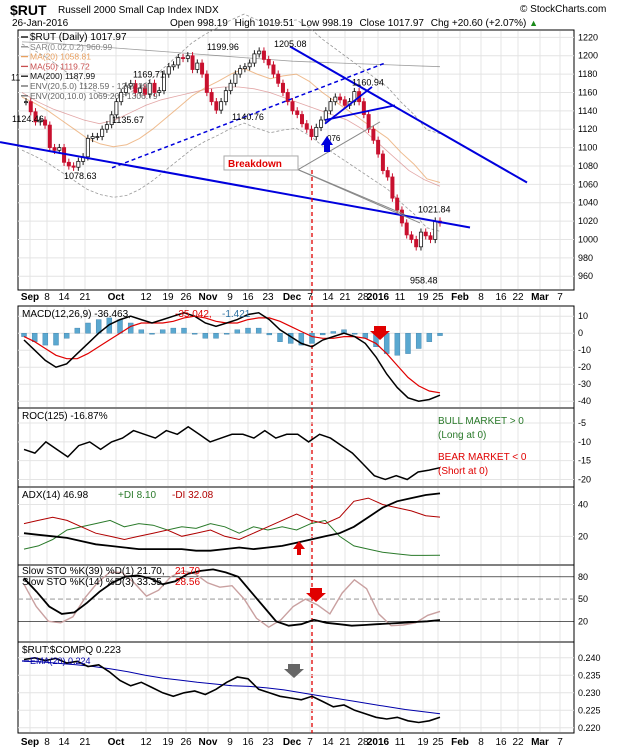  I want to click on y-tick-price-0: 960, so click(585, 276).